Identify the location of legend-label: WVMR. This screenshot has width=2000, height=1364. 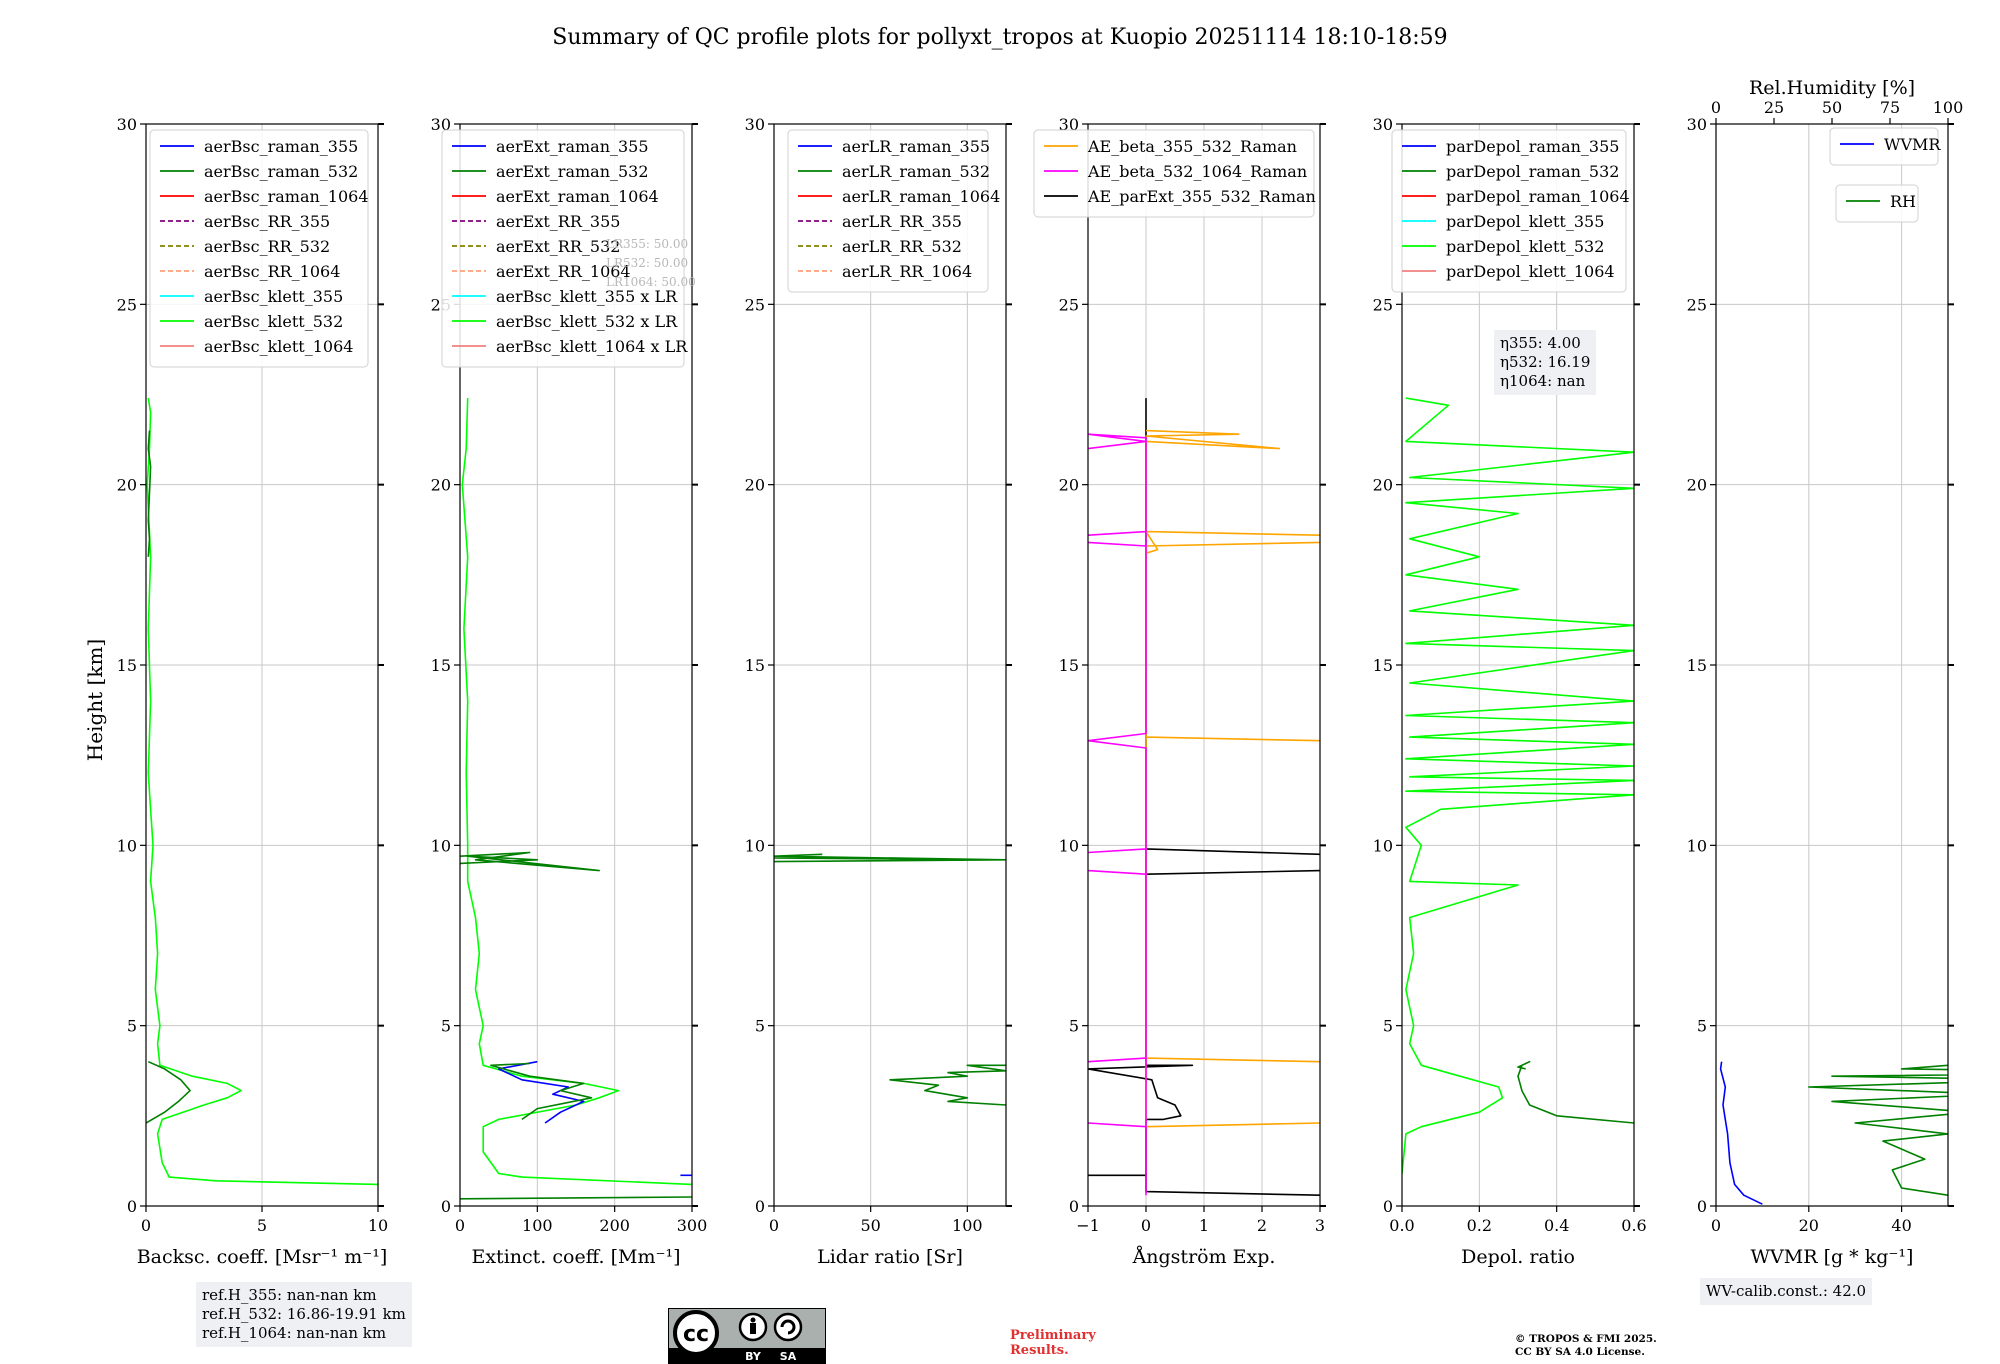
(1912, 144).